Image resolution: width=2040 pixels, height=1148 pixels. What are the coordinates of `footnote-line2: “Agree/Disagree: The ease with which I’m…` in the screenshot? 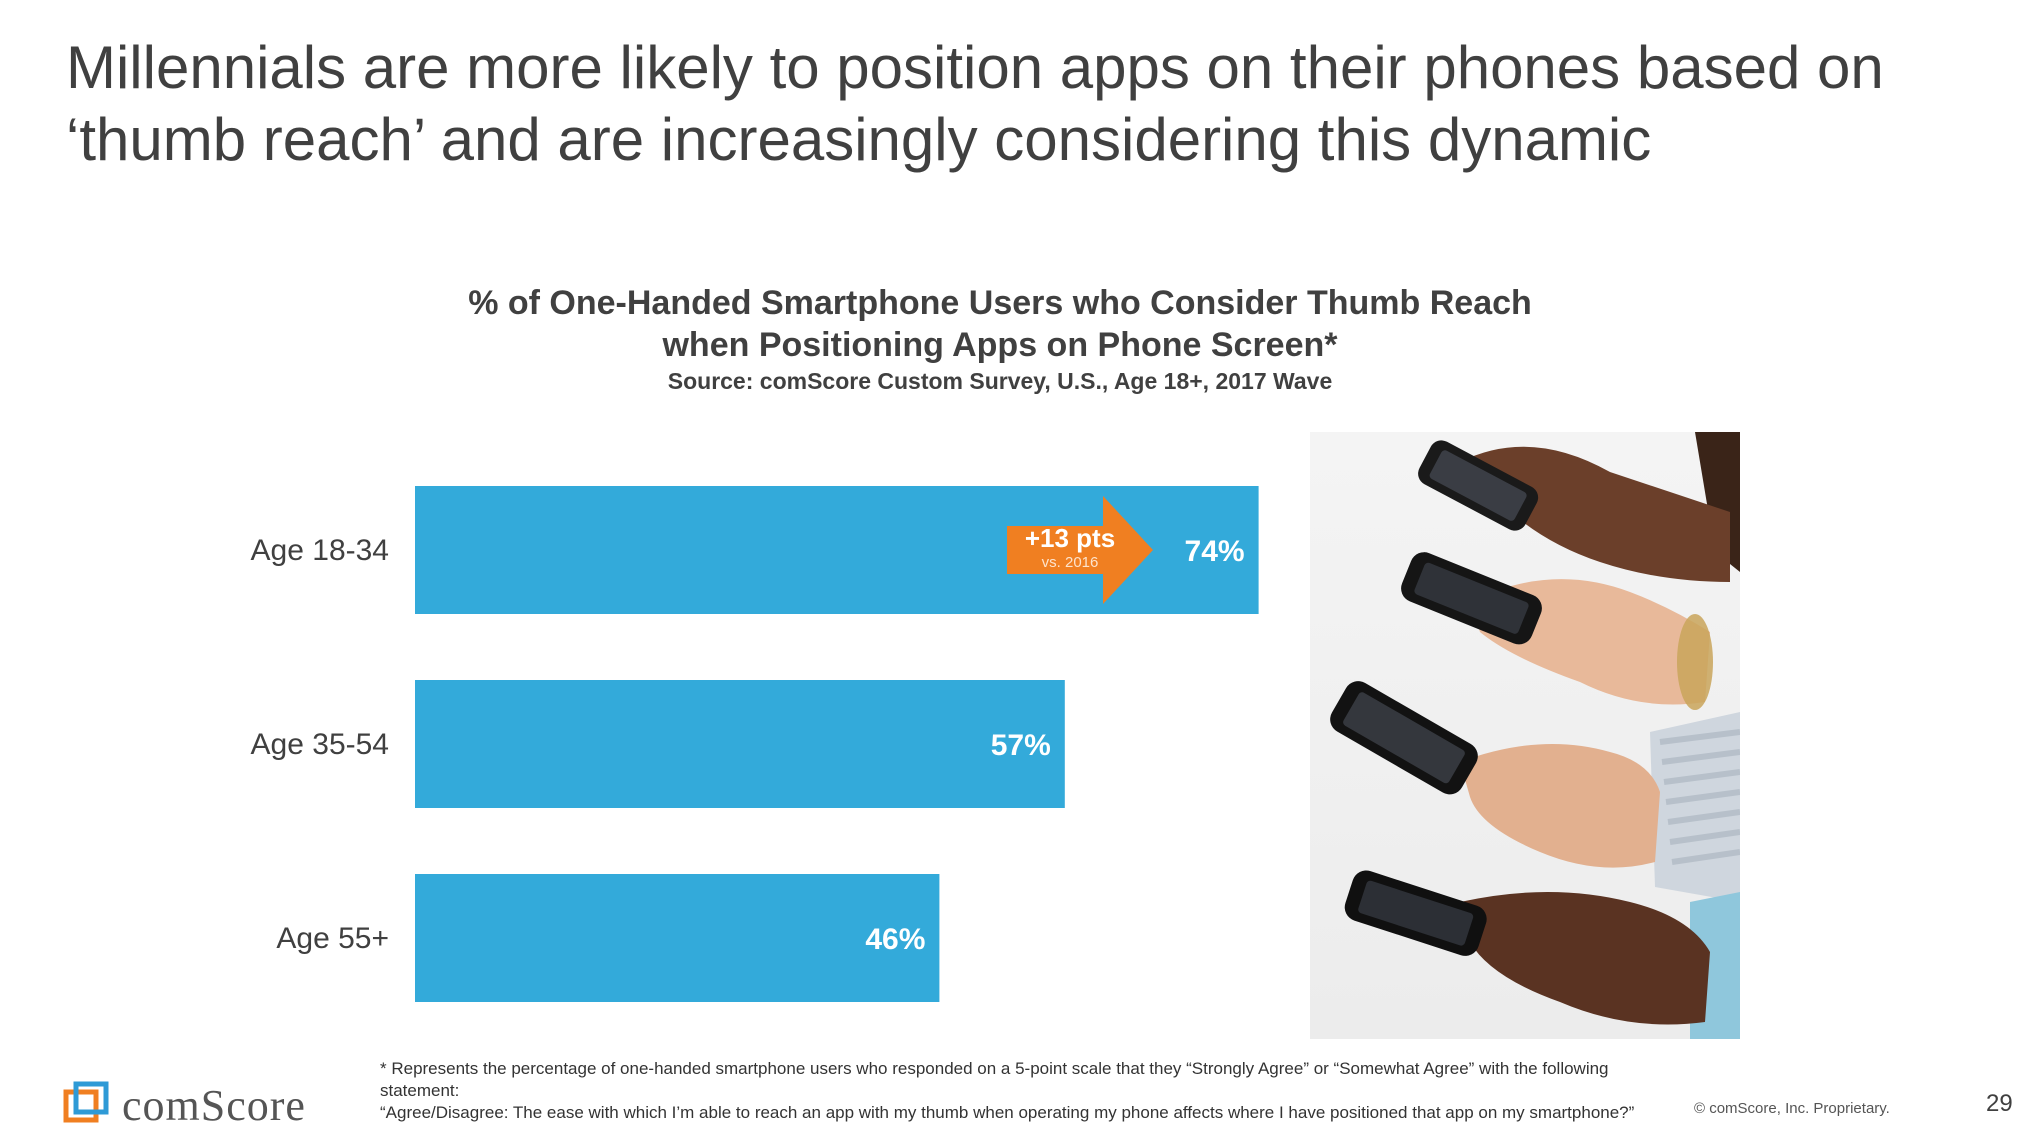 It's located at (1007, 1112).